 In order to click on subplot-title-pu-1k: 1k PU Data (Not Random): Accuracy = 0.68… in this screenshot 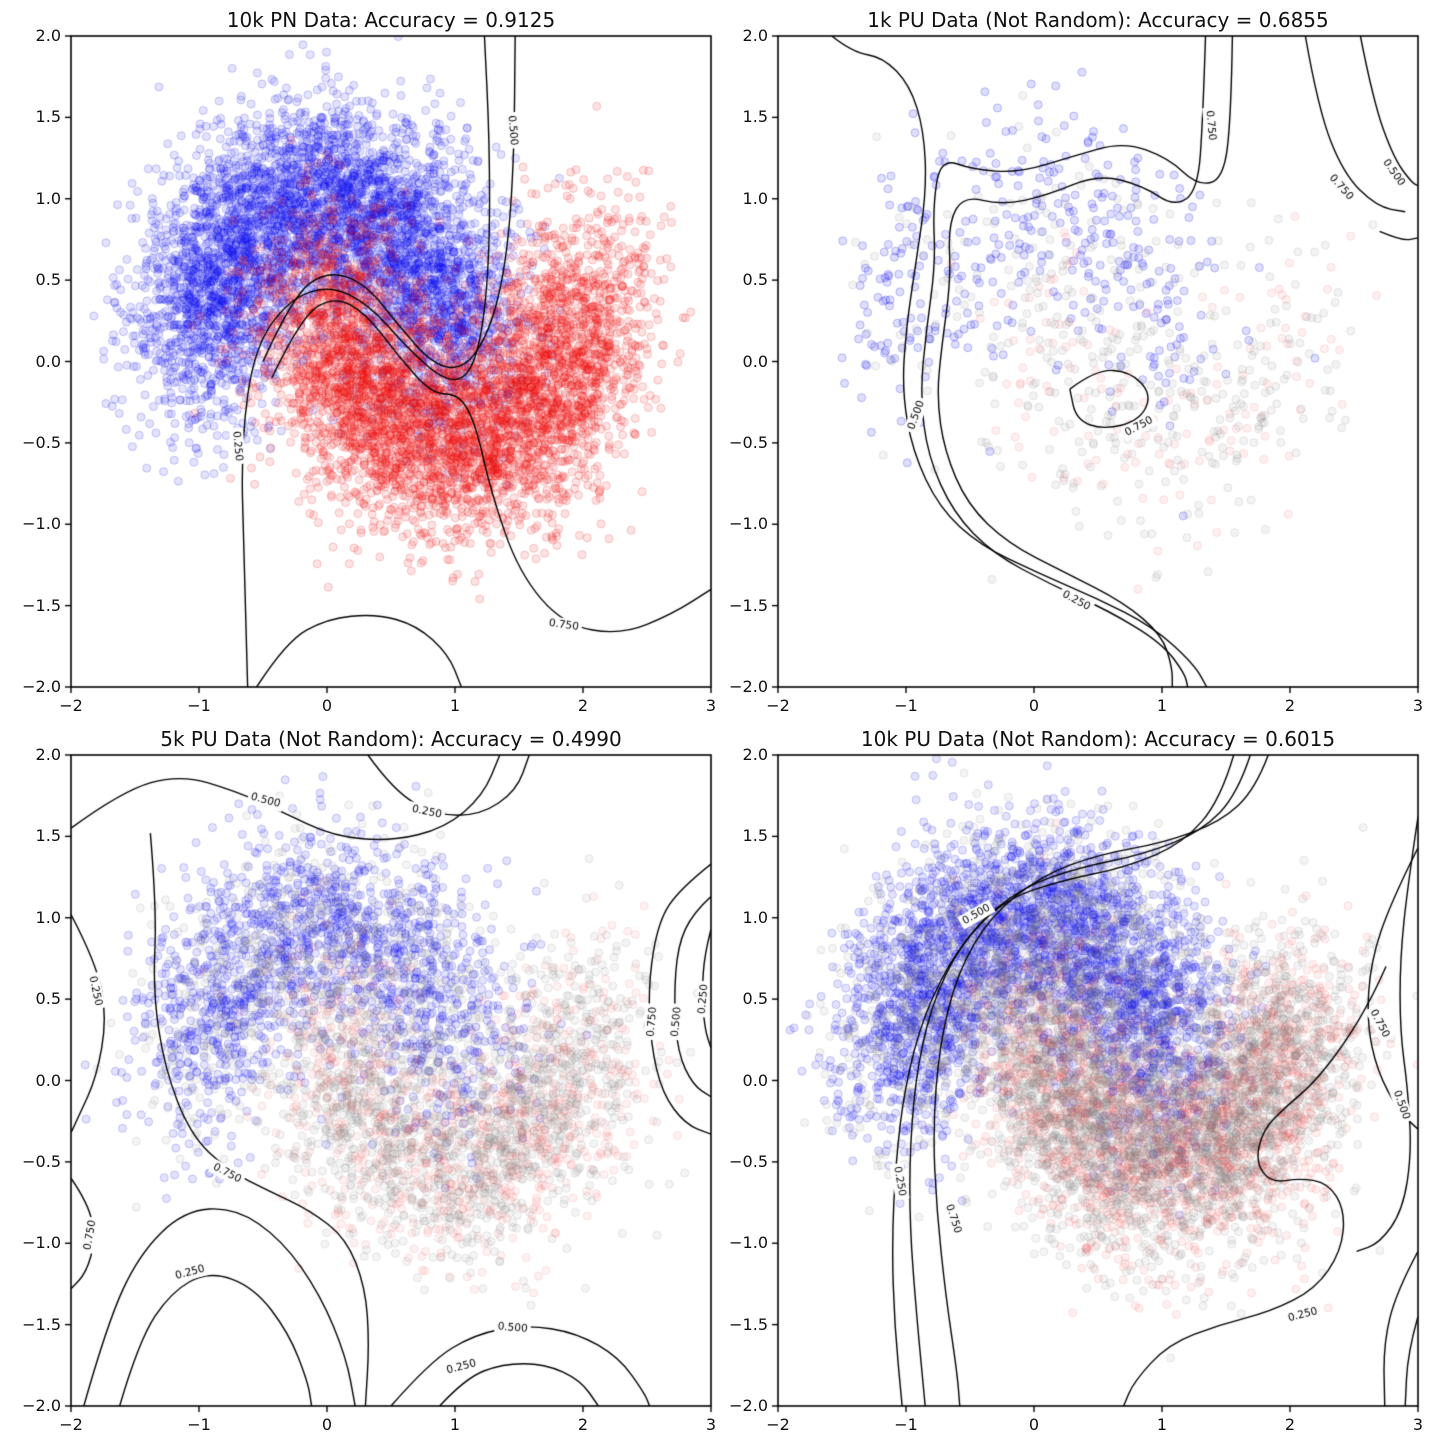, I will do `click(1098, 20)`.